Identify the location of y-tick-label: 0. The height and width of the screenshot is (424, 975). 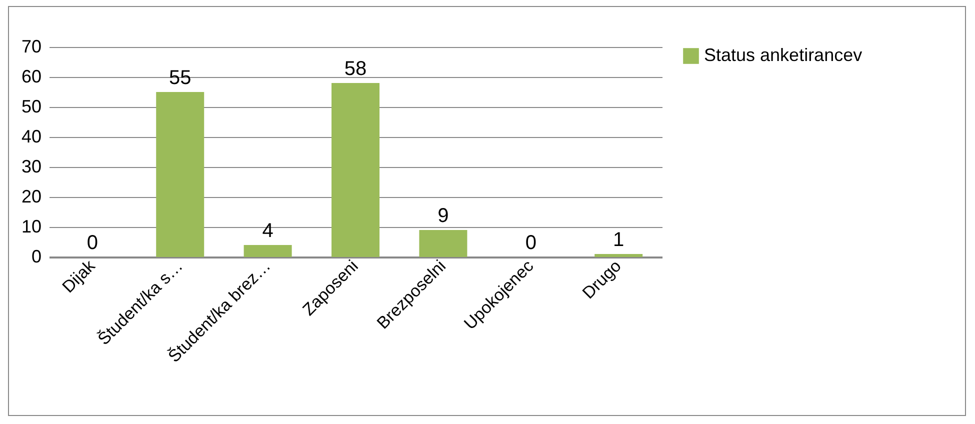
(36, 256).